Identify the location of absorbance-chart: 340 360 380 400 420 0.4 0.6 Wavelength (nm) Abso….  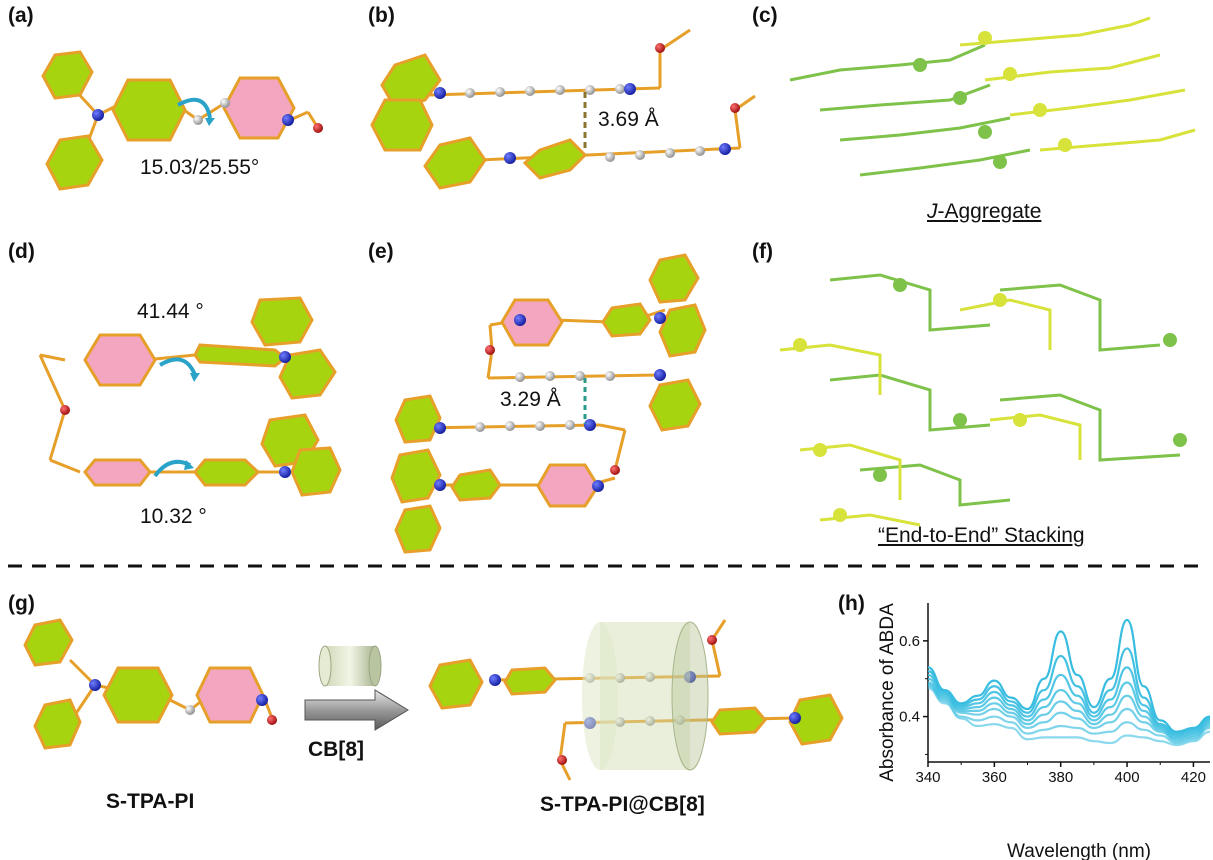
(1044, 731).